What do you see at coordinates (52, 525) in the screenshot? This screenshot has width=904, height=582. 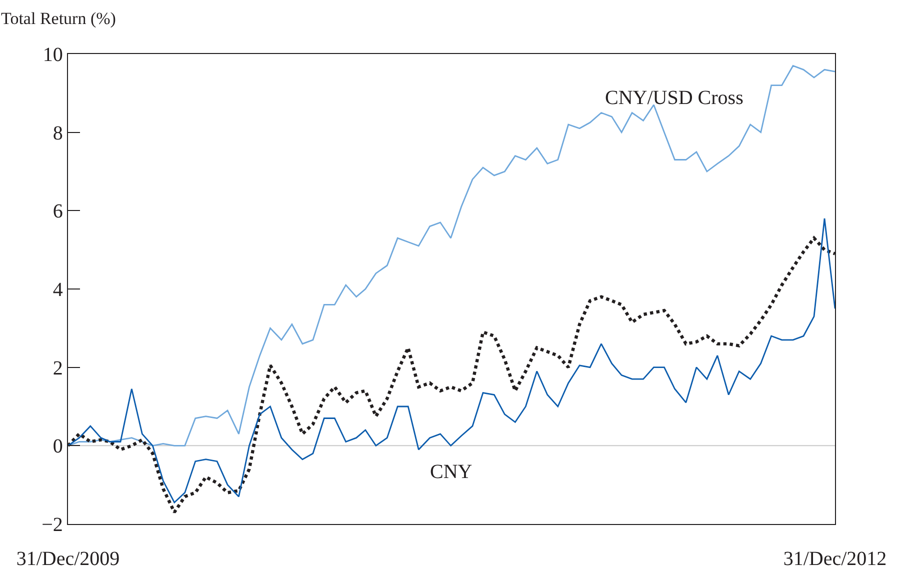 I see `y-tick-label: −2` at bounding box center [52, 525].